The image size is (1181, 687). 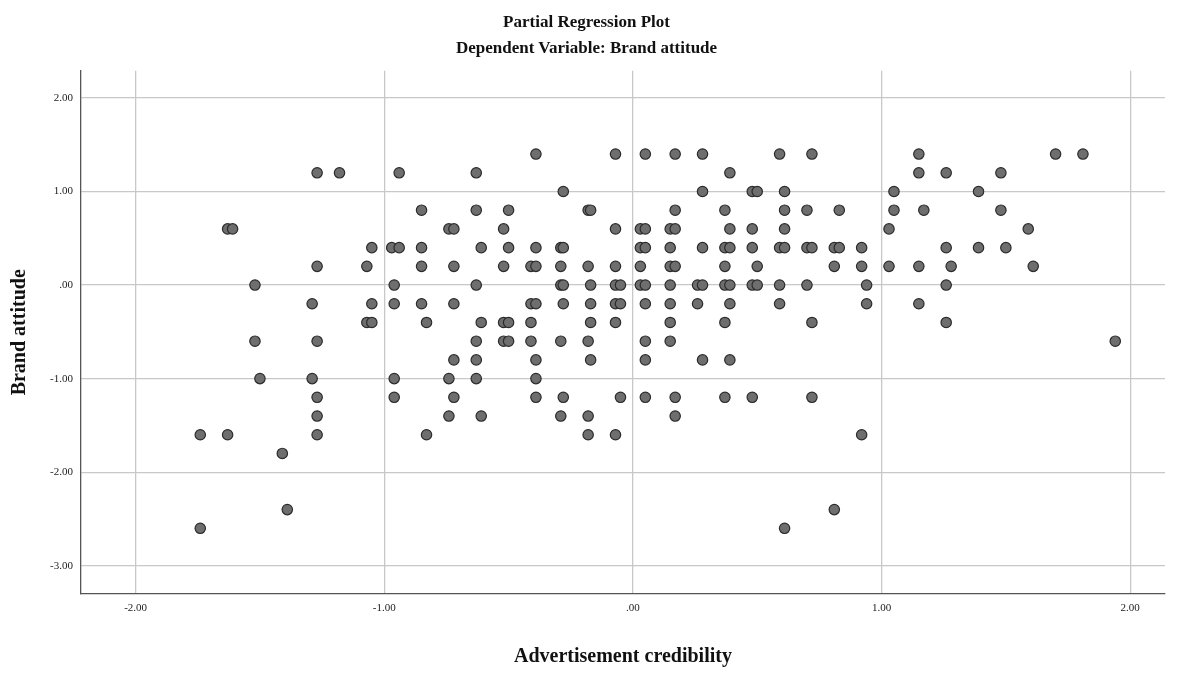 I want to click on chart-subtitle: Dependent Variable: Brand attitude, so click(x=586, y=47).